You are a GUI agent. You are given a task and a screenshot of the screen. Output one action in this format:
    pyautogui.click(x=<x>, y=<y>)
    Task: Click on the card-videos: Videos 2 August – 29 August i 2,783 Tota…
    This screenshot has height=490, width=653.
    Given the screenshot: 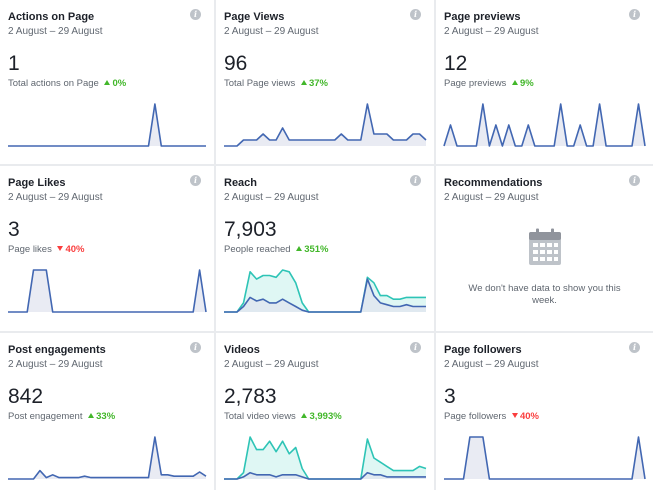 What is the action you would take?
    pyautogui.click(x=325, y=411)
    